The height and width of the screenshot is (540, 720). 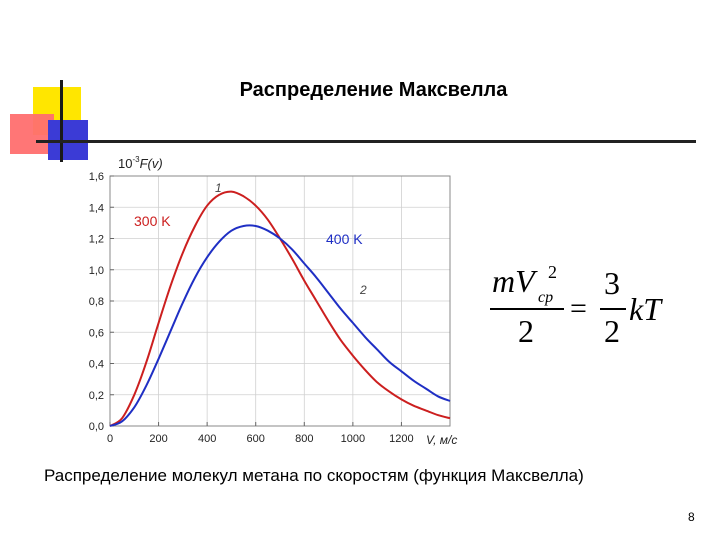 I want to click on formula-lhs-numerator: mV, so click(x=515, y=281).